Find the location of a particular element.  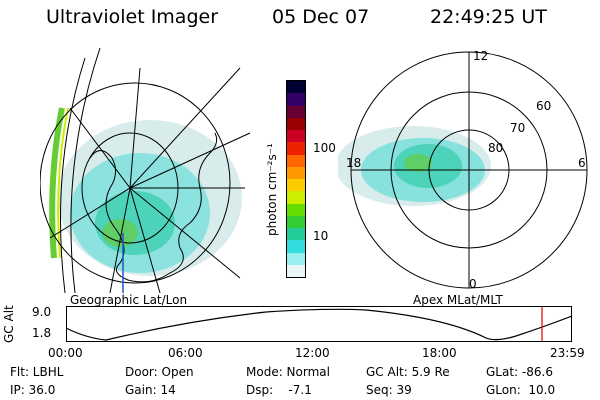

mlat-label-80: 80 is located at coordinates (495, 148).